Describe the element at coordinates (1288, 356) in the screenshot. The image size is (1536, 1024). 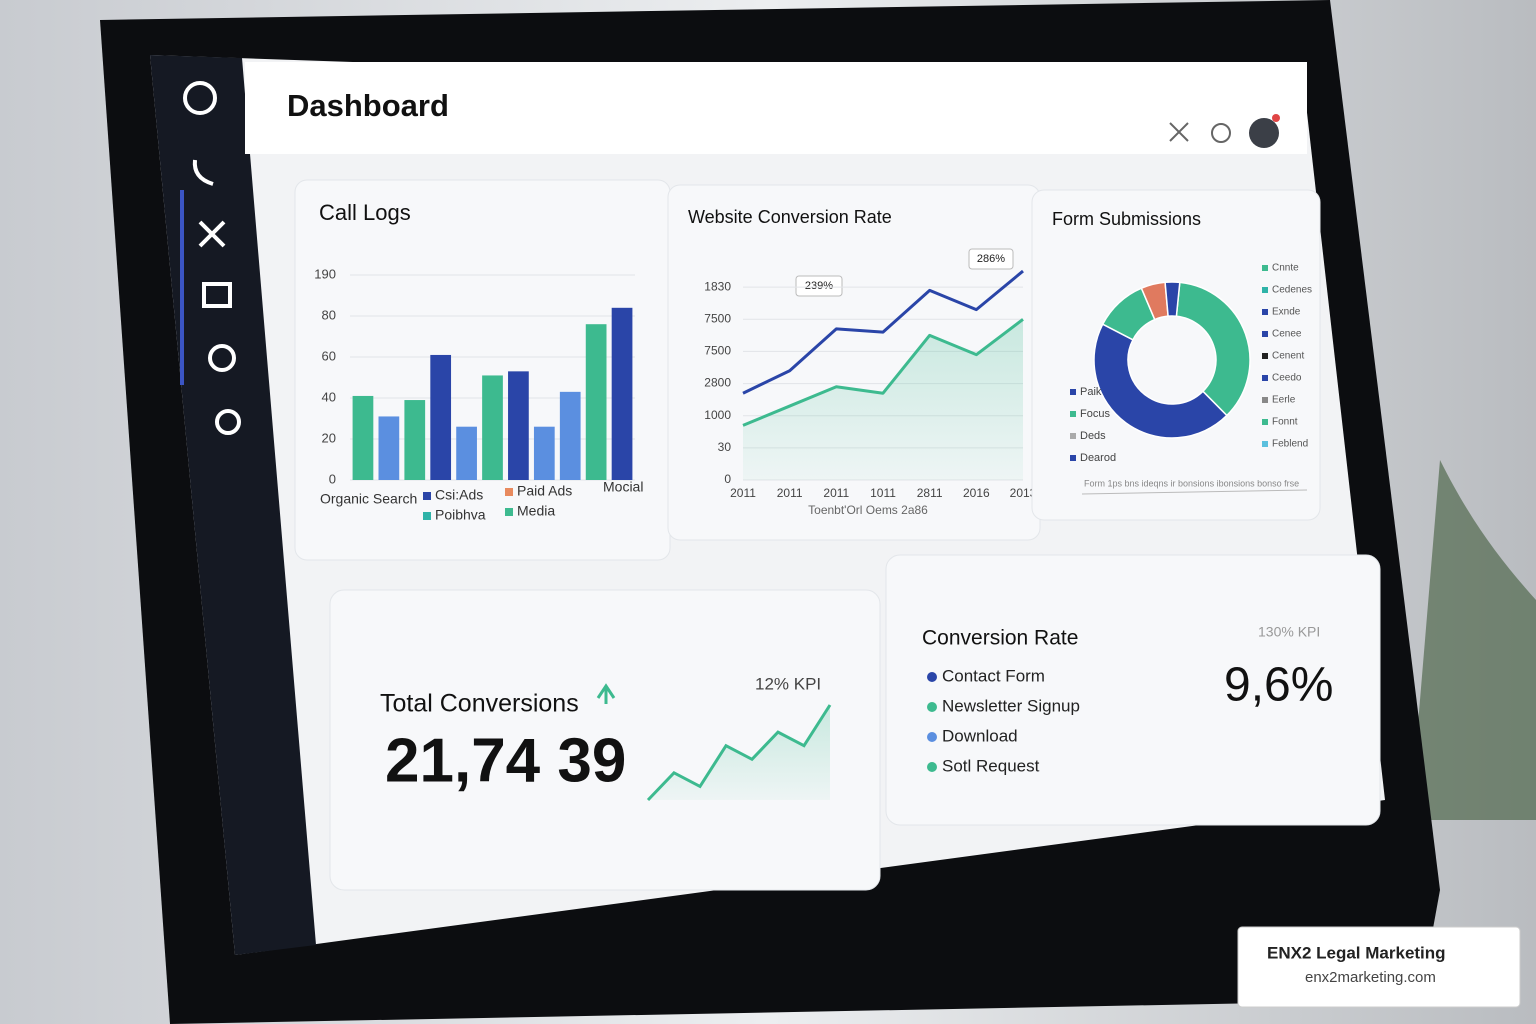
I see `legend-label: Cenent` at that location.